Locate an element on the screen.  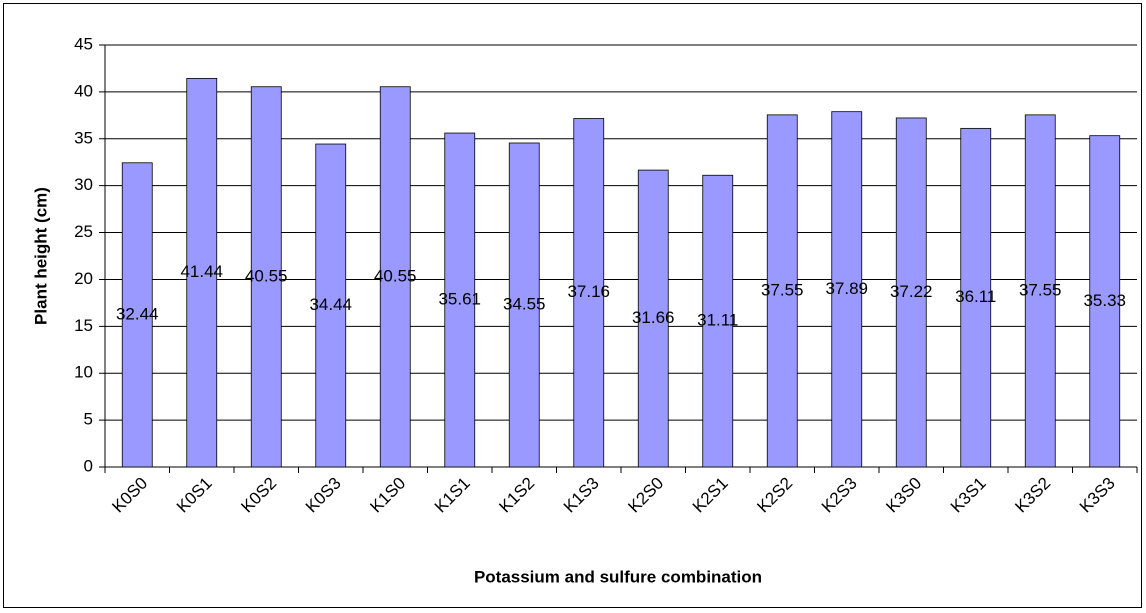
data-label: 31.66 is located at coordinates (653, 317).